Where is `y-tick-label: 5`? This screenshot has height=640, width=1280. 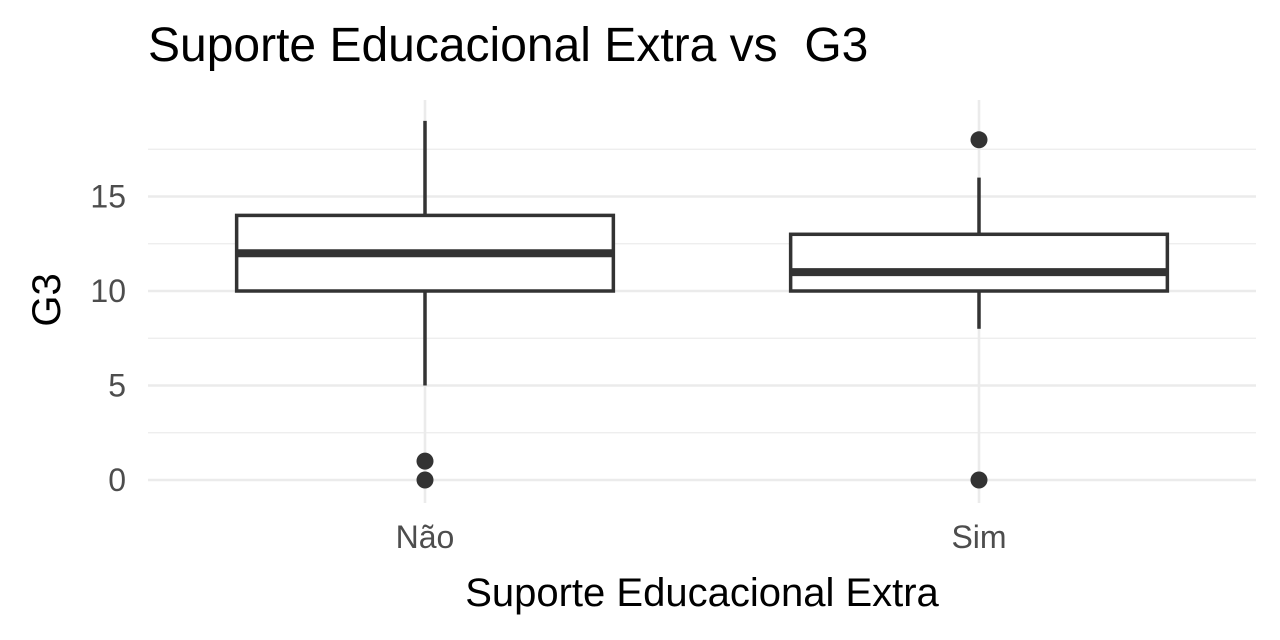 y-tick-label: 5 is located at coordinates (117, 386).